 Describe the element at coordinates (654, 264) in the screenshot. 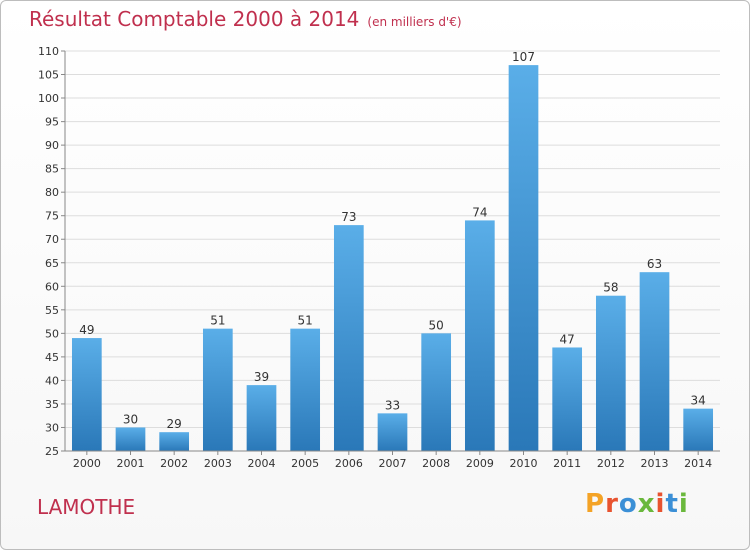

I see `bar-value-label: 63` at that location.